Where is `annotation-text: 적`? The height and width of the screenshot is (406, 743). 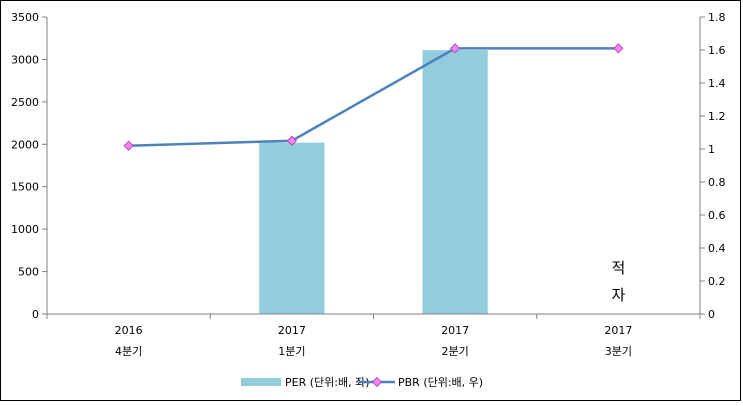
annotation-text: 적 is located at coordinates (618, 268).